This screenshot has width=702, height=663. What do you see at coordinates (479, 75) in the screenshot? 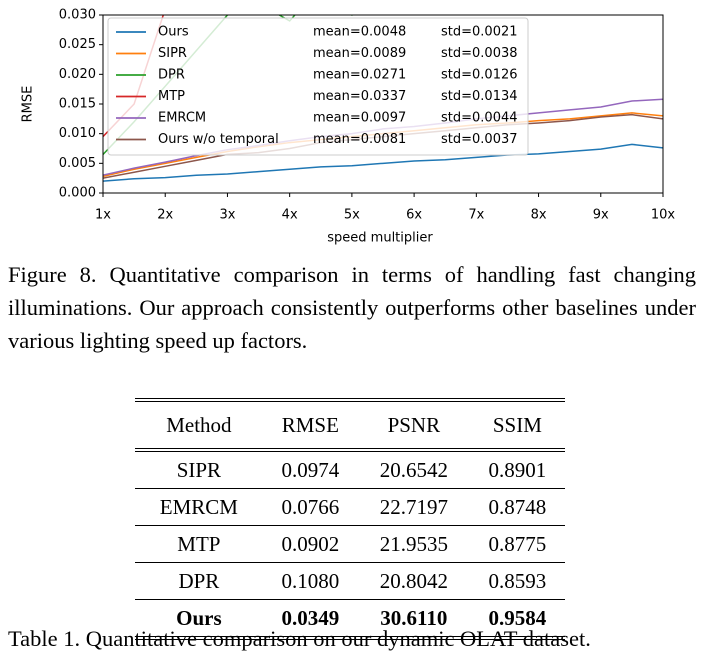
I see `legend-std: std=0.0126` at bounding box center [479, 75].